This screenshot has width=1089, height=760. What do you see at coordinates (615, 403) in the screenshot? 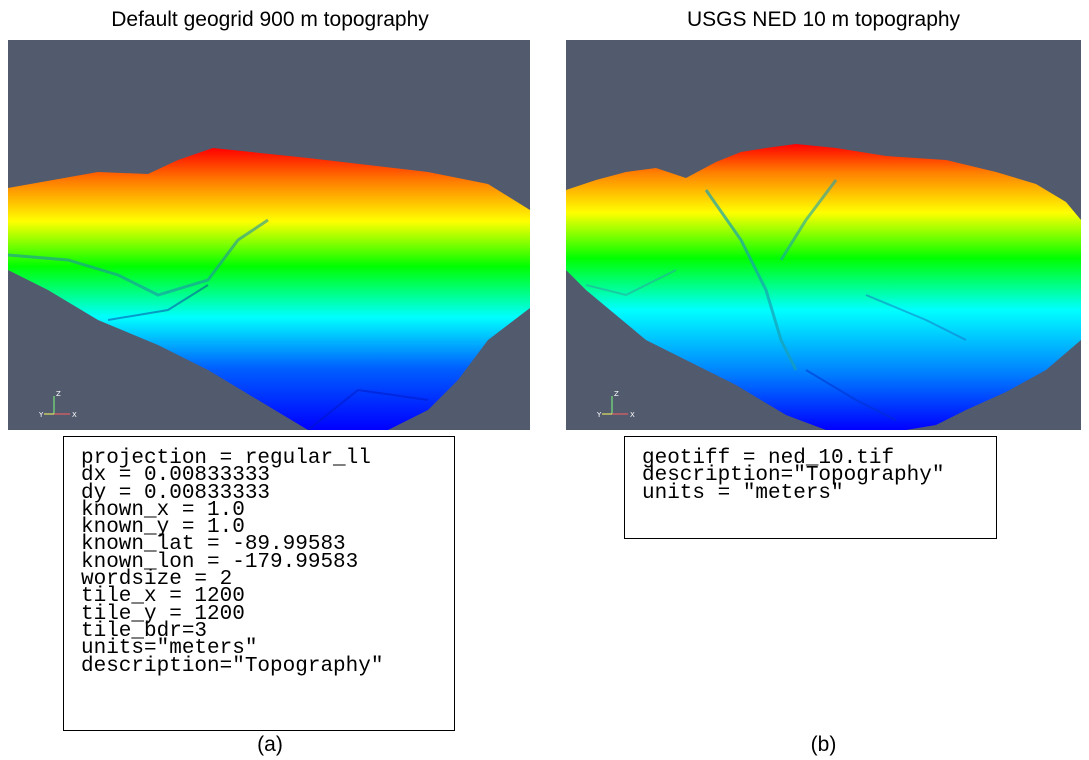
I see `axis-triad-b: Z Y X` at bounding box center [615, 403].